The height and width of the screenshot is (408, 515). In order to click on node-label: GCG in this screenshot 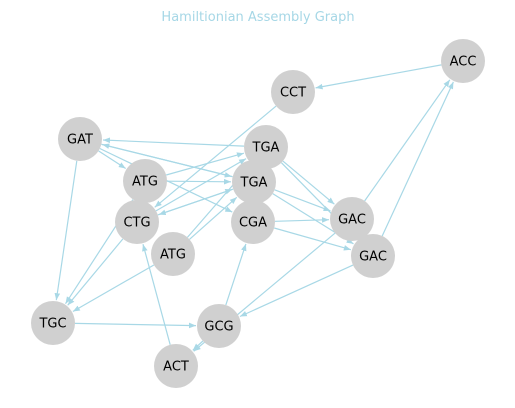, I will do `click(218, 327)`.